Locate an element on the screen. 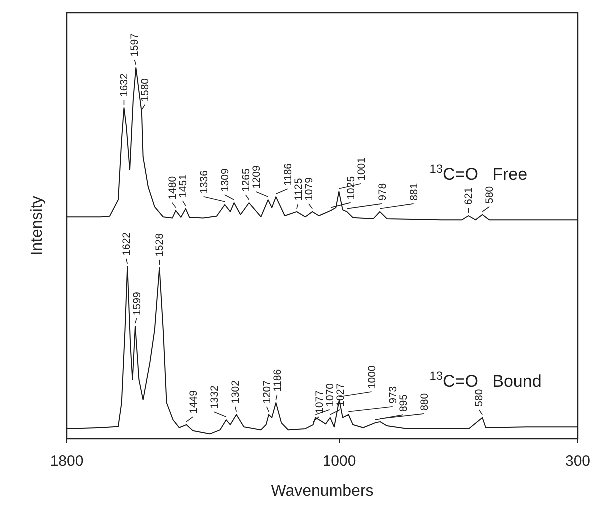  annotation: 1302 is located at coordinates (236, 392).